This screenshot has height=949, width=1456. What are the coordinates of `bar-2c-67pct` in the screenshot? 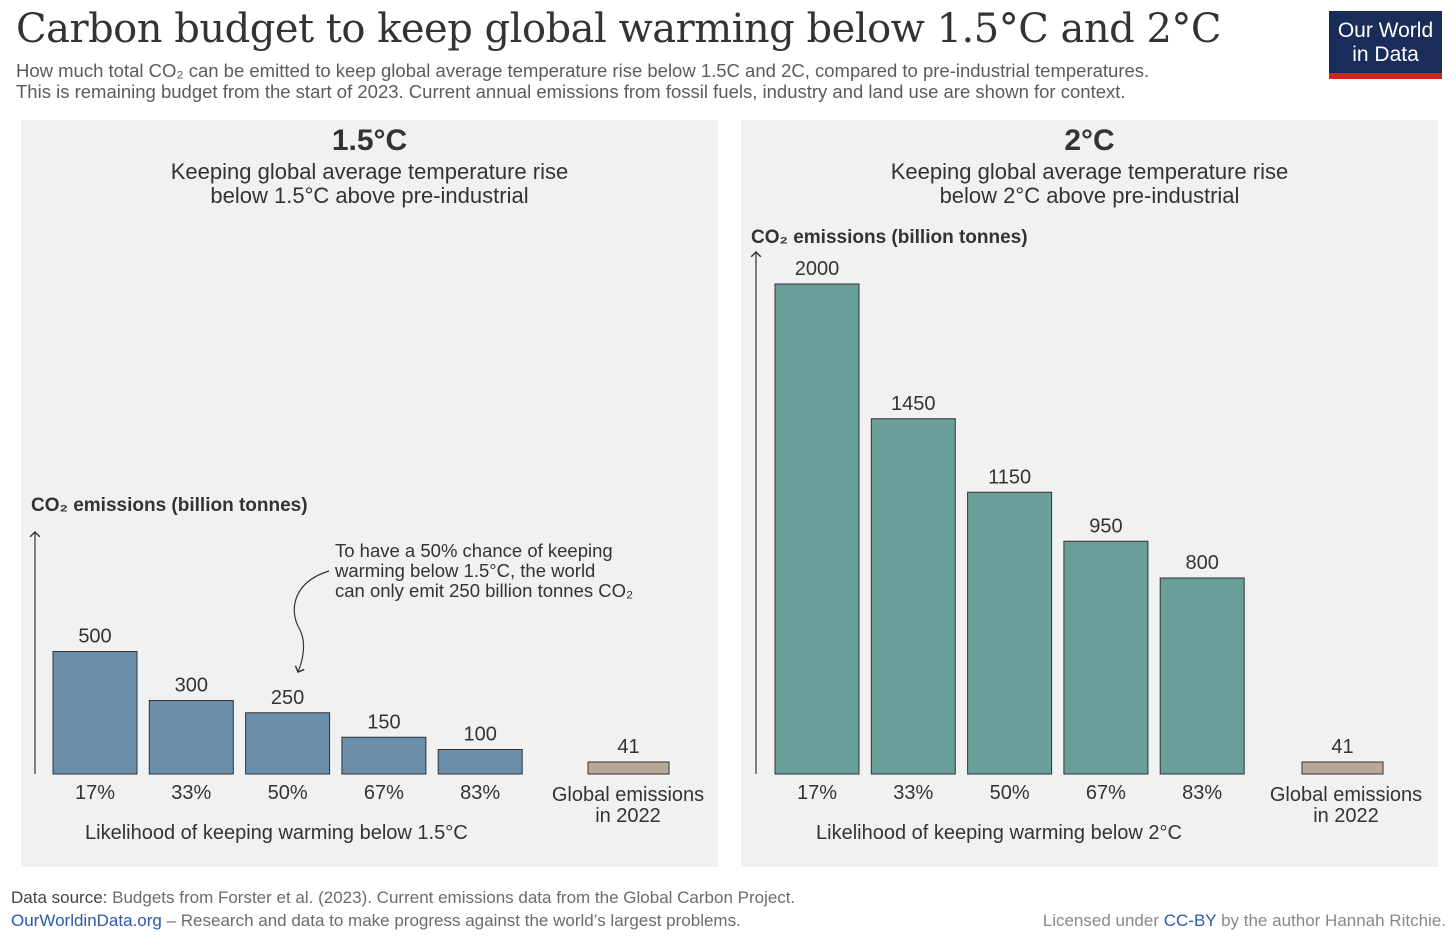 It's located at (1106, 657).